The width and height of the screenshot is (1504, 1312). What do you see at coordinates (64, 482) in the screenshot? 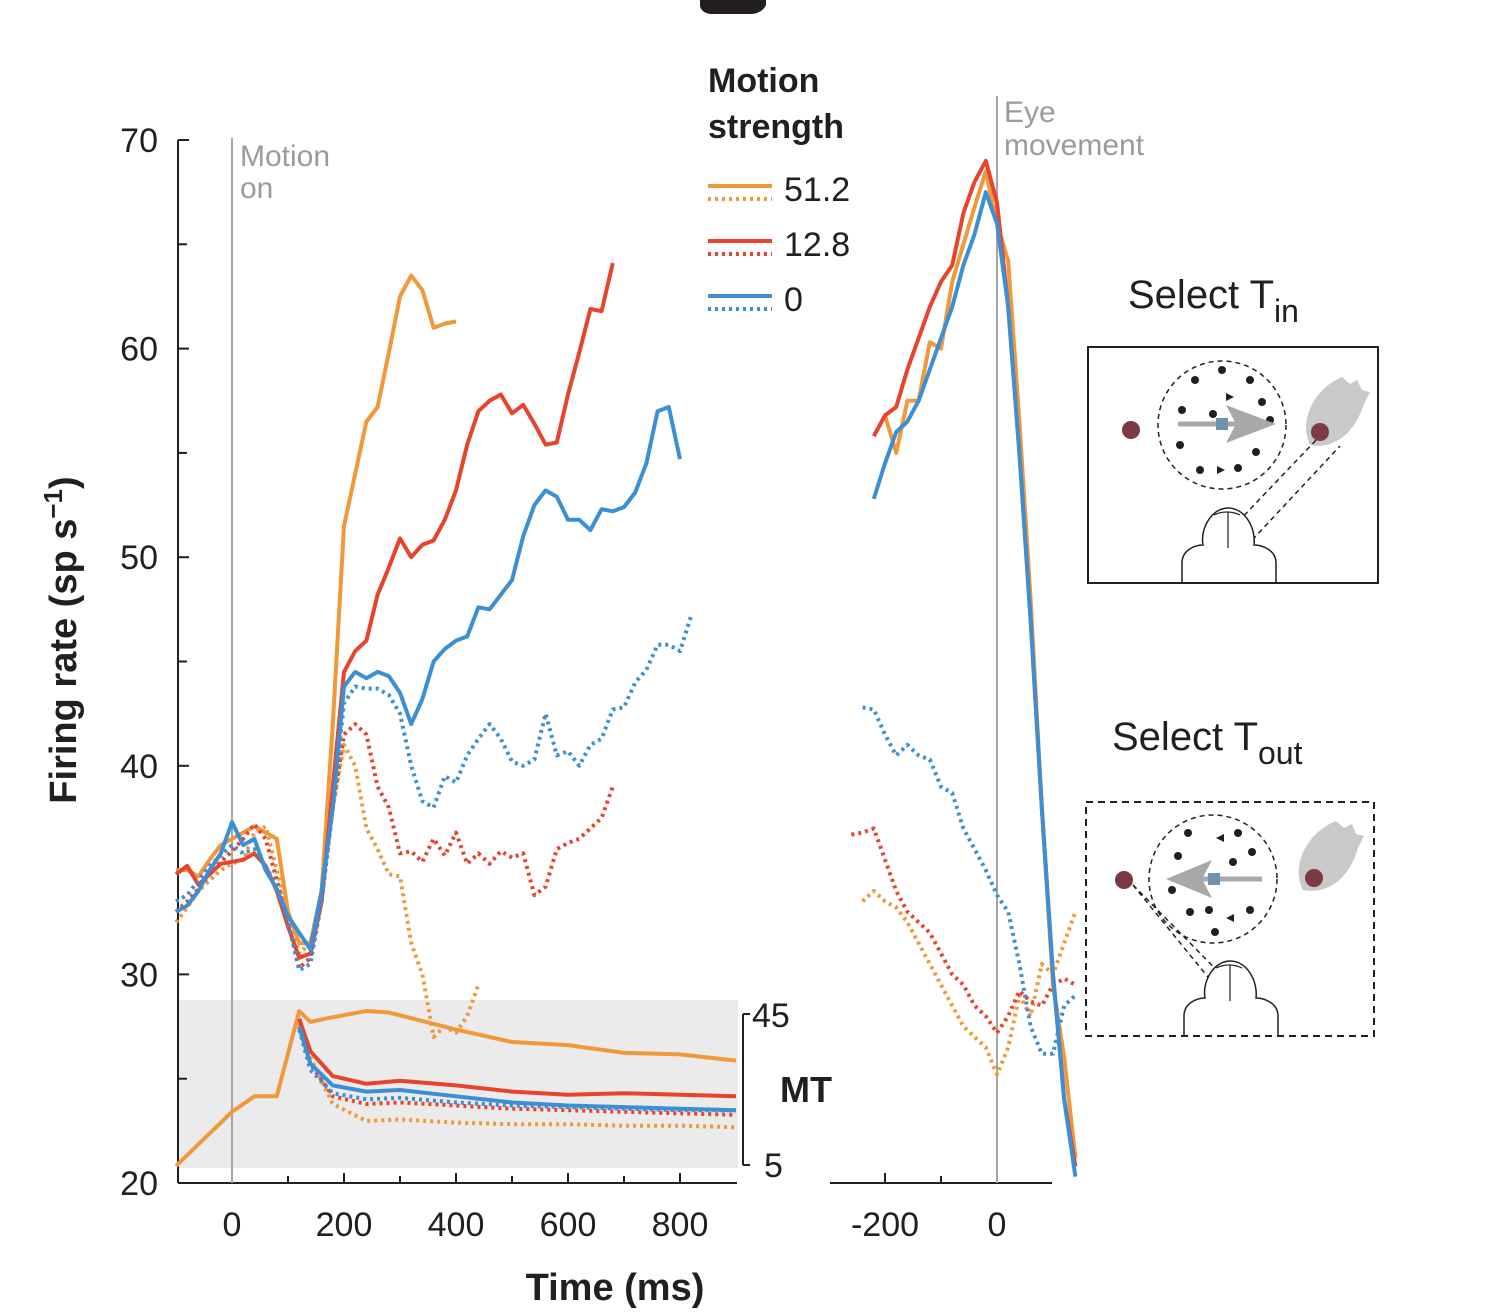
I see `y-axis-title-close: )` at bounding box center [64, 482].